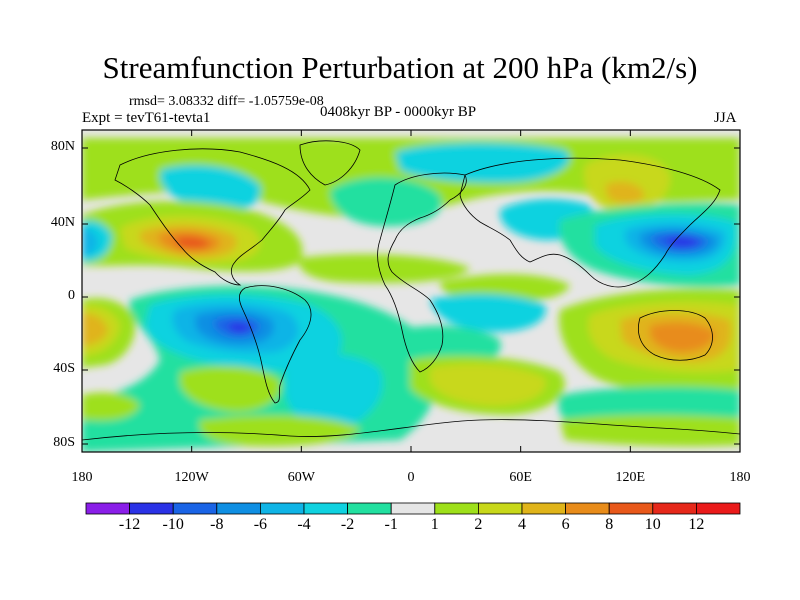 The width and height of the screenshot is (800, 600). Describe the element at coordinates (191, 477) in the screenshot. I see `x-tick-label: 120W` at that location.